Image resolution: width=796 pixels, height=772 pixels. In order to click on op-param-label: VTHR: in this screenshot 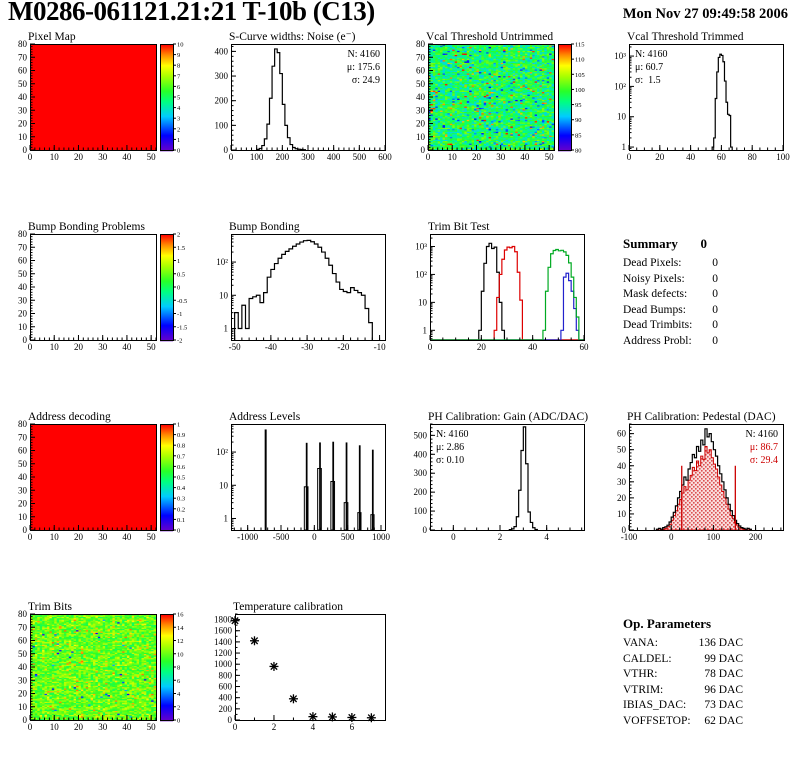, I will do `click(640, 674)`.